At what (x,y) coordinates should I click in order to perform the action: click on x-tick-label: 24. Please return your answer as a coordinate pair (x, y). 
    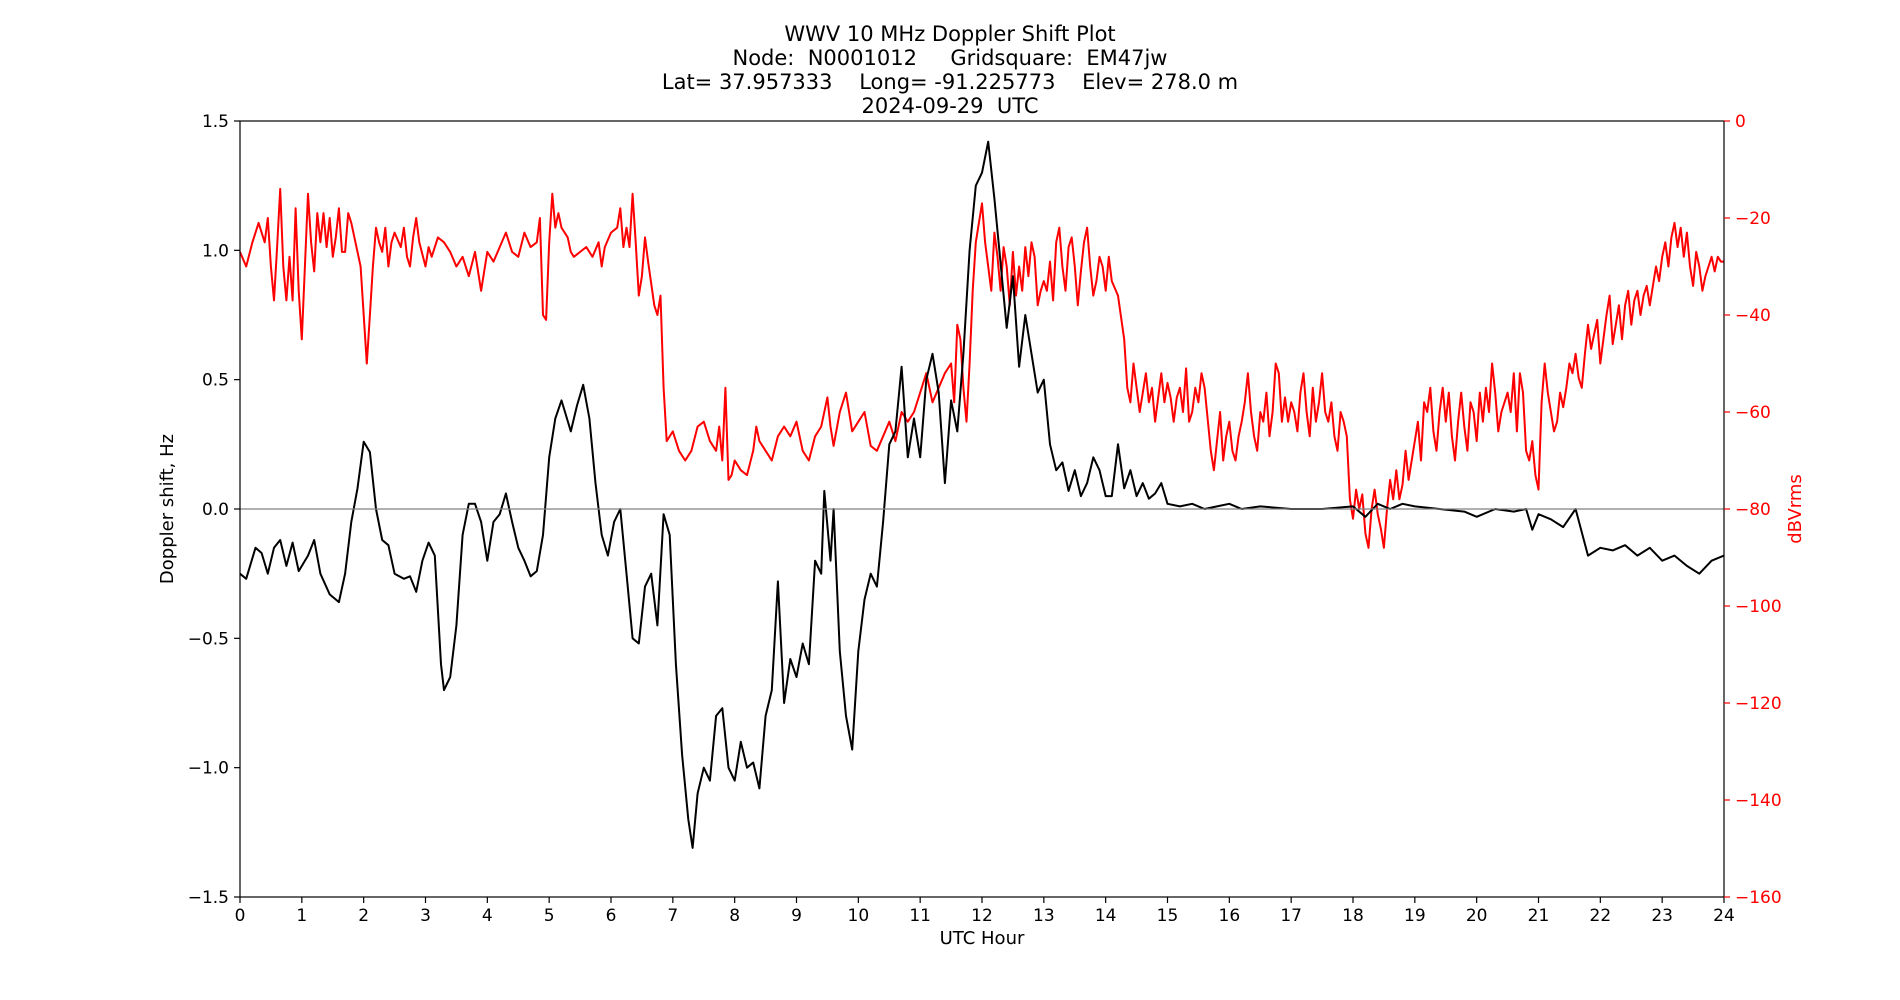
    Looking at the image, I should click on (1724, 916).